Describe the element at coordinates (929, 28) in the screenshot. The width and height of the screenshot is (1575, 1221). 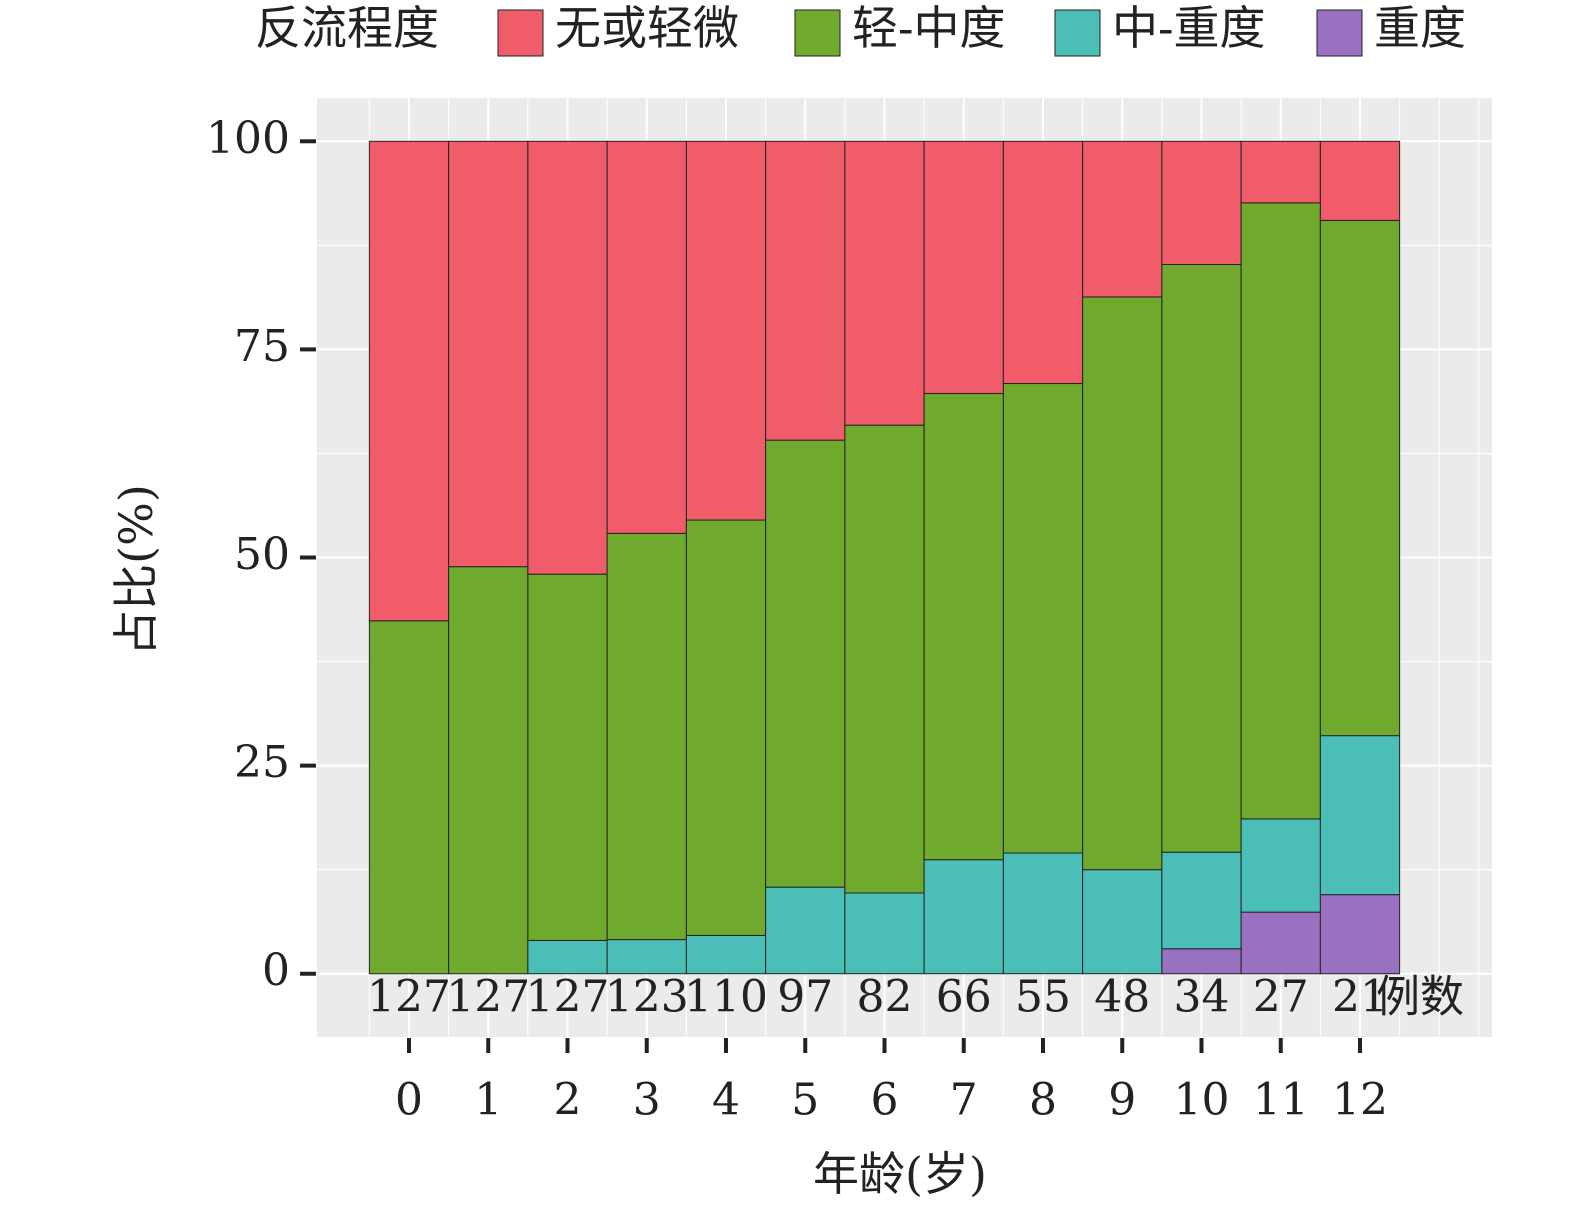
I see `legend-label: 轻-中度` at that location.